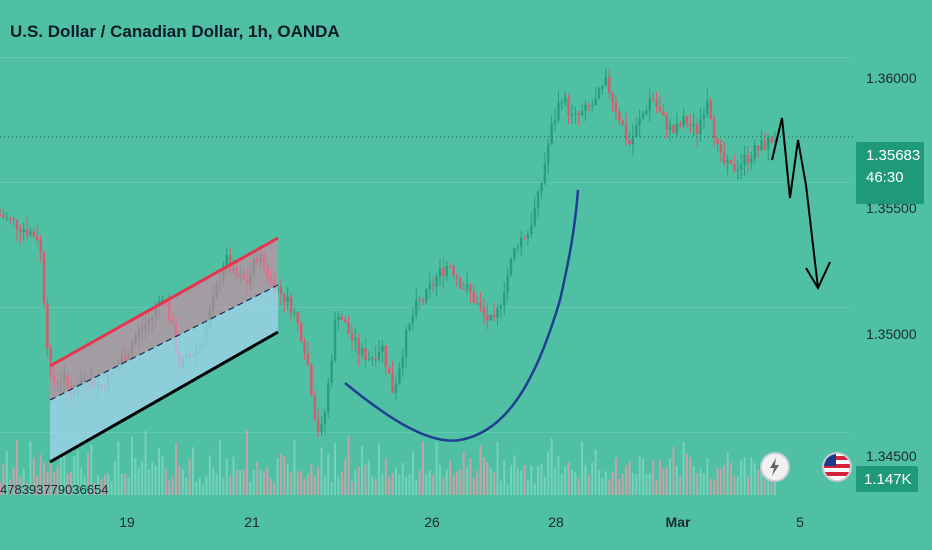  I want to click on us-flag-icon, so click(837, 467).